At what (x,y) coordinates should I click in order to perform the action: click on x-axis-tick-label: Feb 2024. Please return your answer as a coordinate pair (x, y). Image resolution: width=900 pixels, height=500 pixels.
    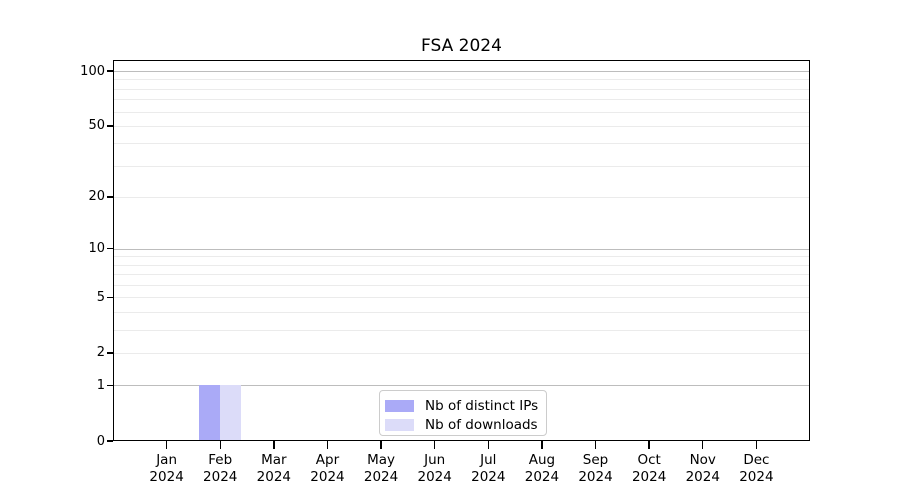
    Looking at the image, I should click on (220, 469).